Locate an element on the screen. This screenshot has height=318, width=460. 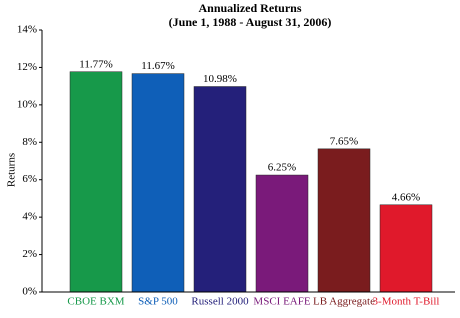
x-tick-label: S&P 500 is located at coordinates (158, 302).